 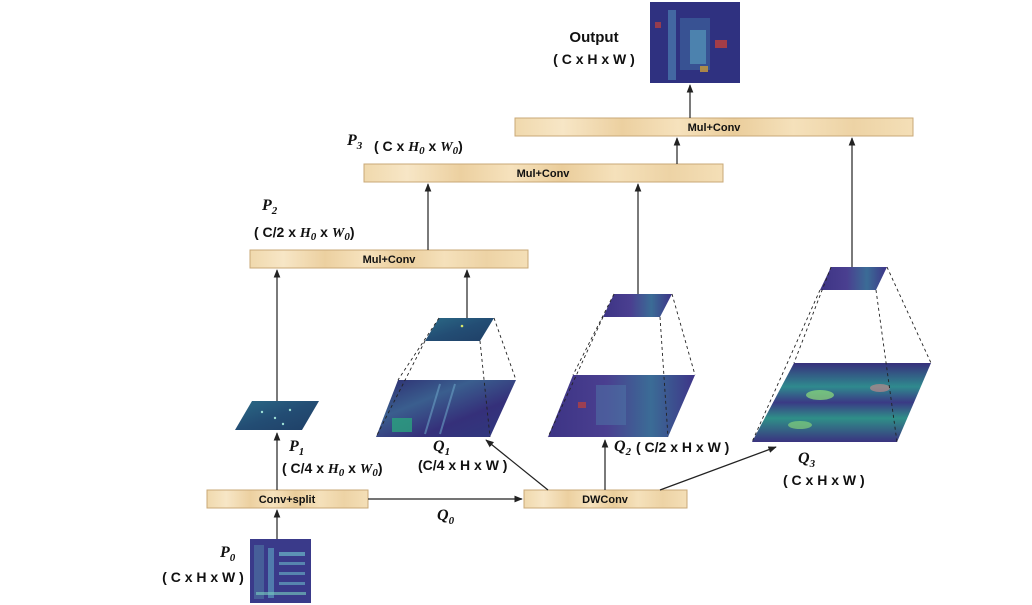 I want to click on q1-small-feature-map, so click(x=459, y=329).